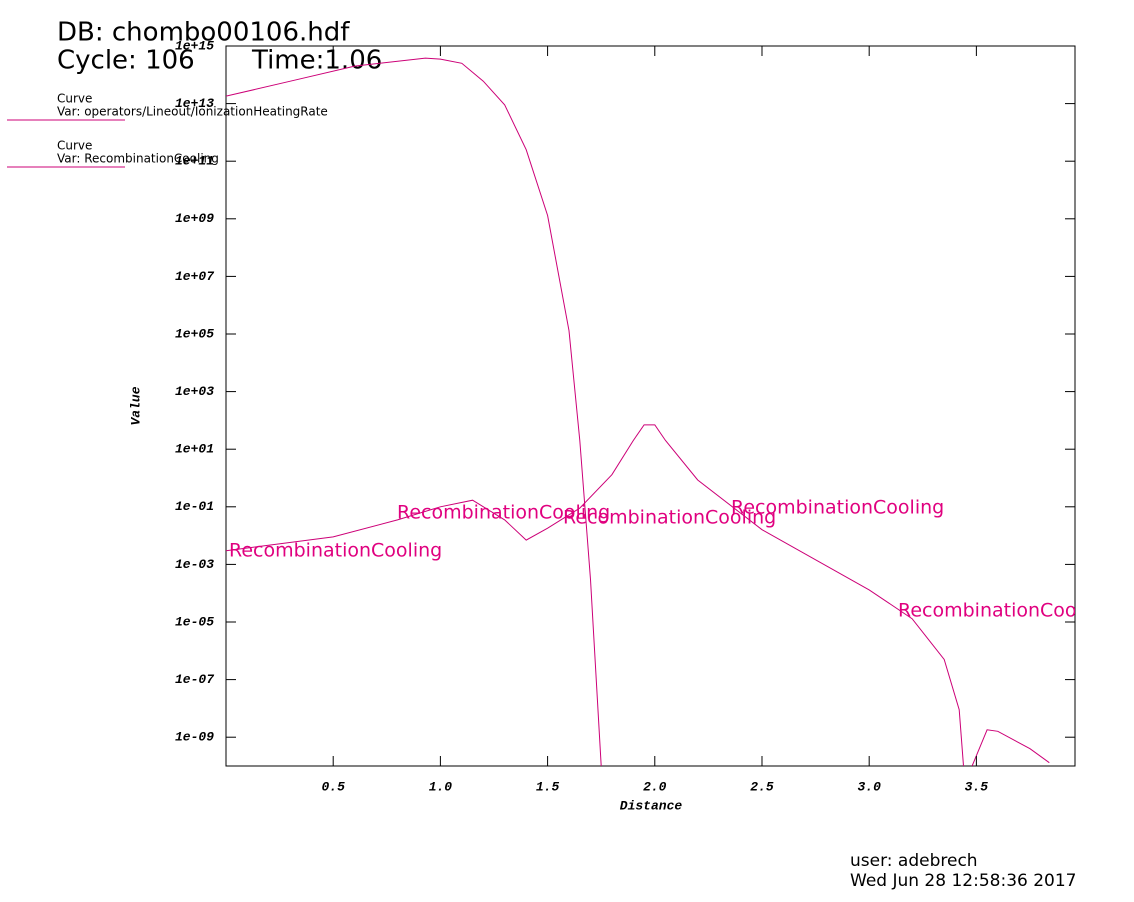 The width and height of the screenshot is (1134, 902). I want to click on x-tick-label: 0.5, so click(333, 786).